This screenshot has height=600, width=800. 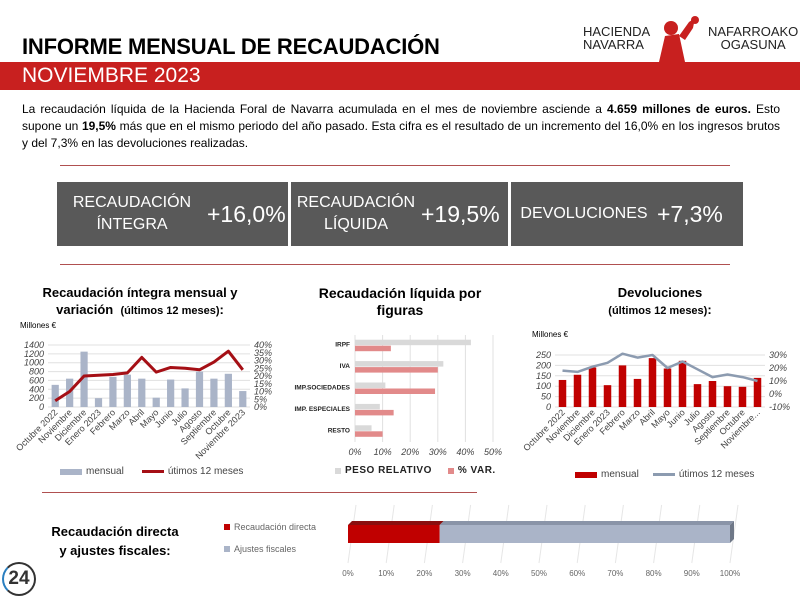 What do you see at coordinates (262, 368) in the screenshot?
I see `y2-tick-label: 25%` at bounding box center [262, 368].